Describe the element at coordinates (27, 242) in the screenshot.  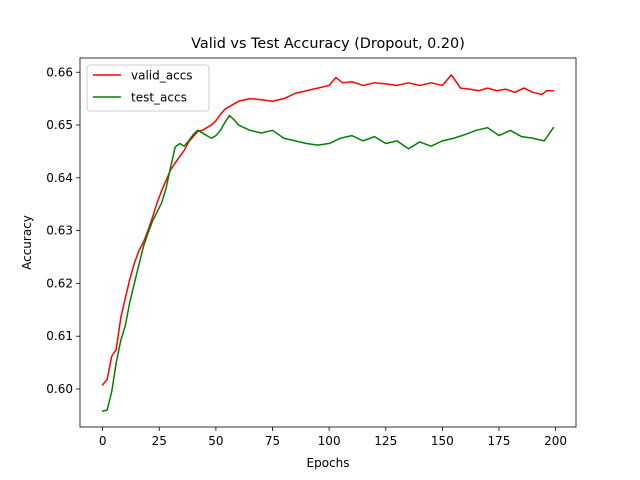
I see `y-axis-label: Accuracy` at that location.